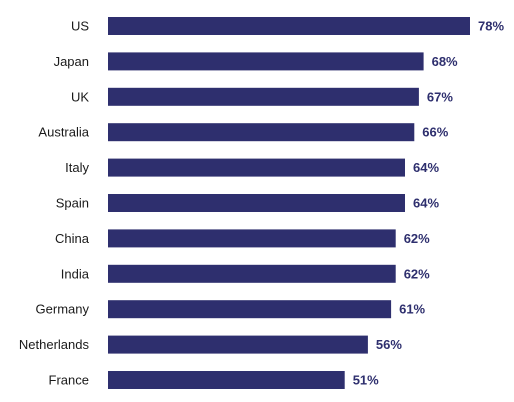 The width and height of the screenshot is (514, 402). I want to click on bar-australia, so click(261, 132).